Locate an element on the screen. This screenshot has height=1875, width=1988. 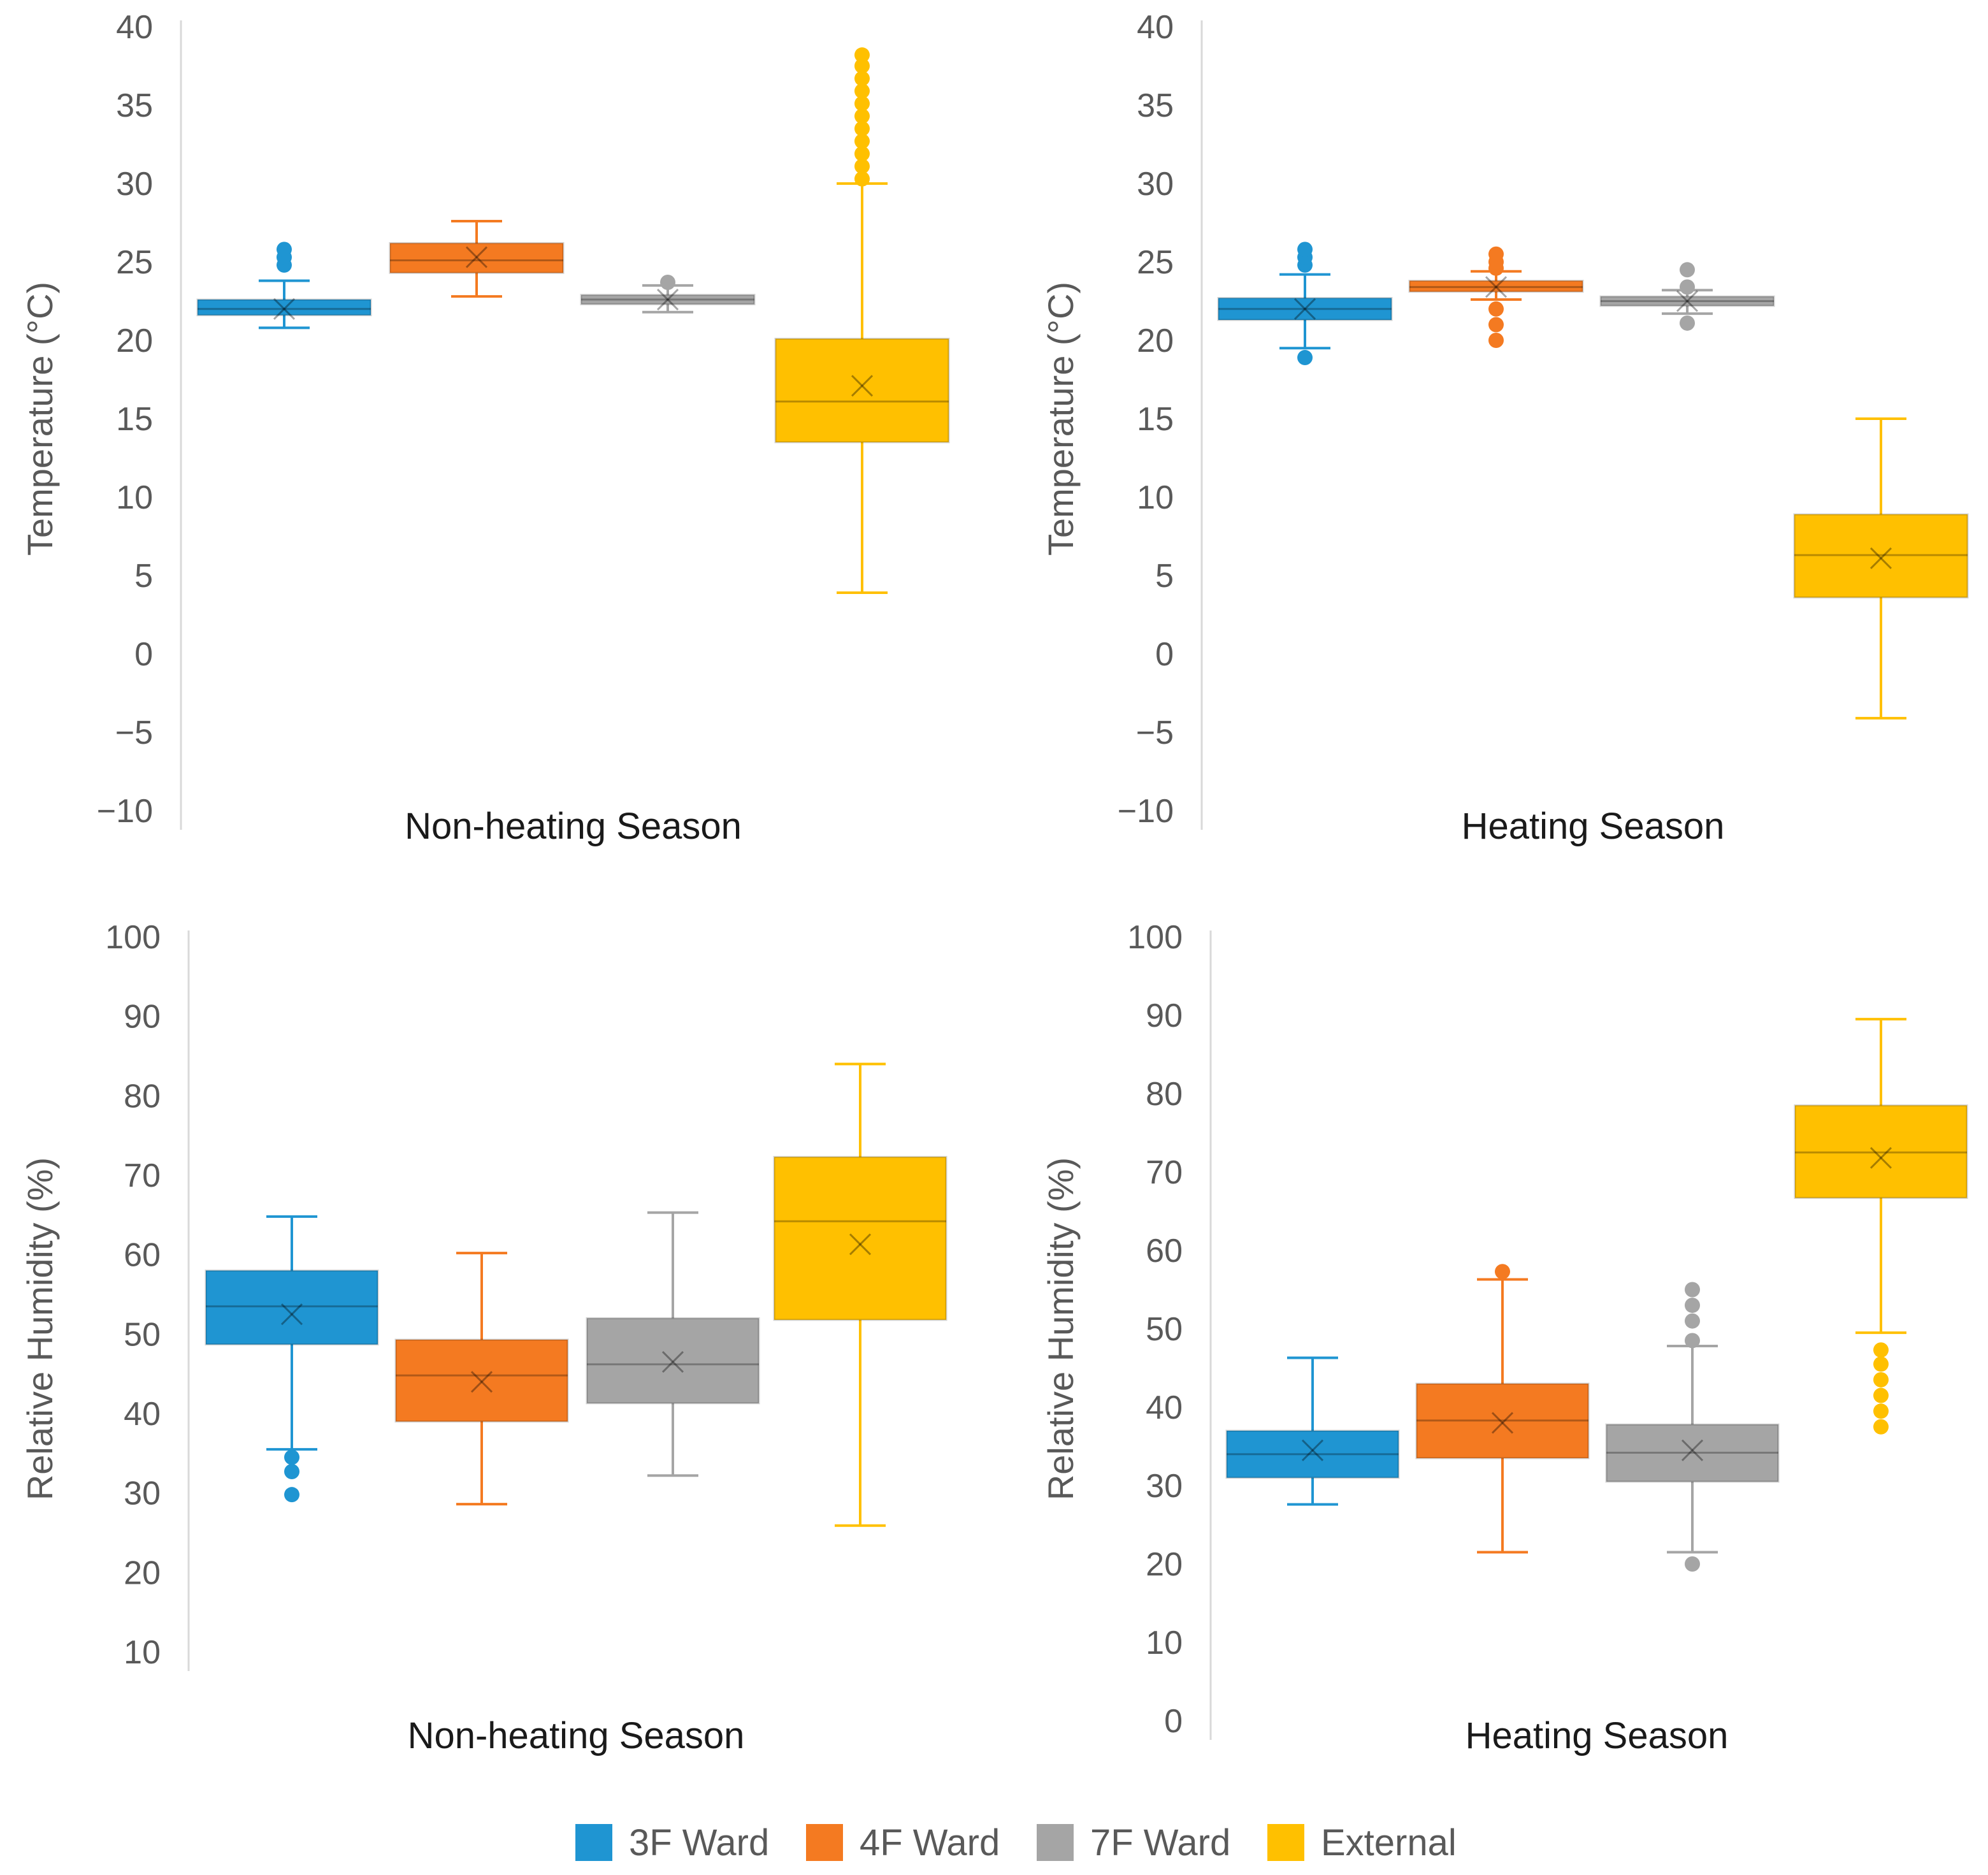
legend: 3F Ward 4F Ward 7F Ward External is located at coordinates (1016, 1843).